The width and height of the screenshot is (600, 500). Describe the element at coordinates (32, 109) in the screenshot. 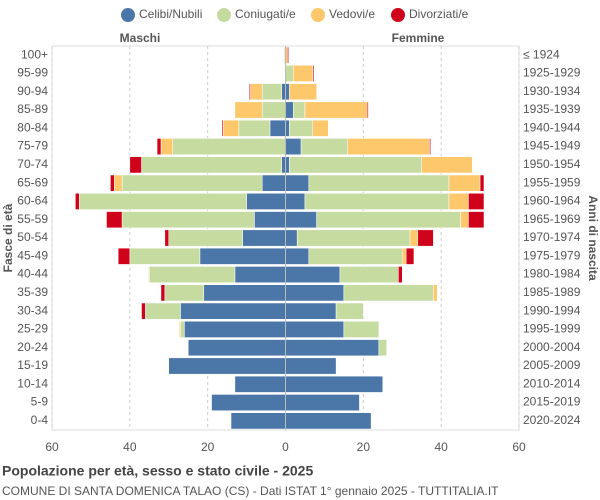

I see `age-label: 85-89` at that location.